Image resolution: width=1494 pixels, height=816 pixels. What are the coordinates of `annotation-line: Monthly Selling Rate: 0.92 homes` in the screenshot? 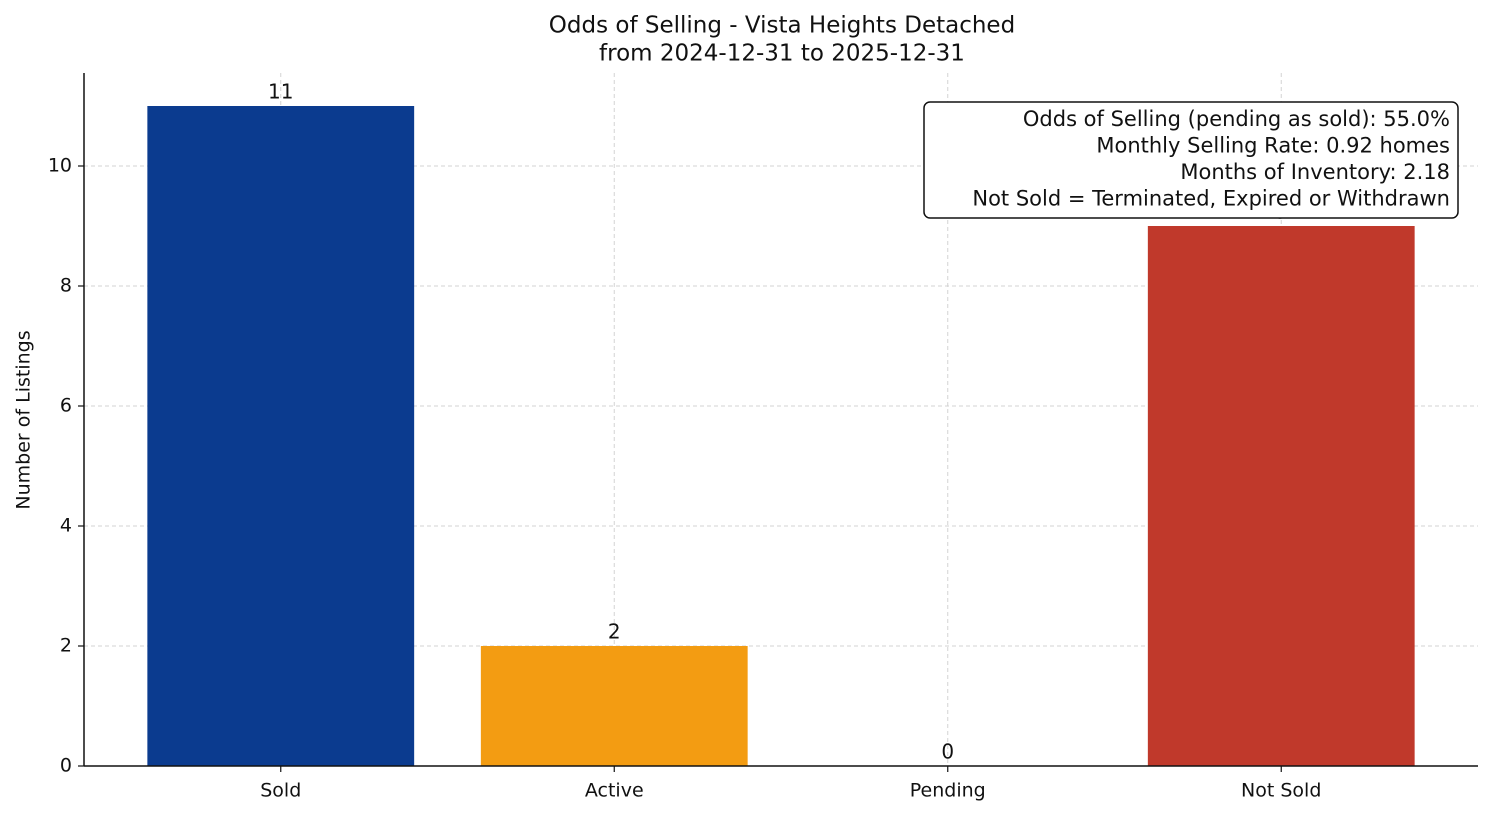 It's located at (1273, 146).